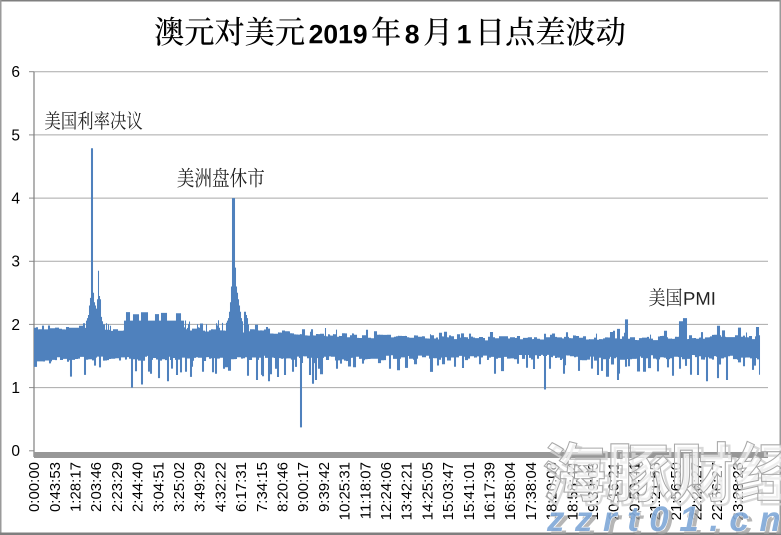 The image size is (781, 535). I want to click on svg-text: 12:24:06, so click(386, 491).